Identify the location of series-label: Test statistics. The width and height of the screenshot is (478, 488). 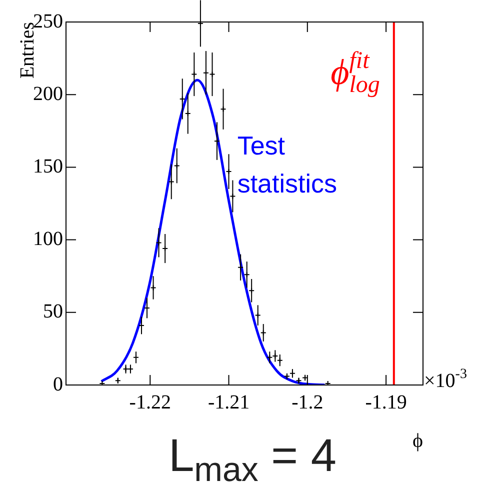
(287, 164).